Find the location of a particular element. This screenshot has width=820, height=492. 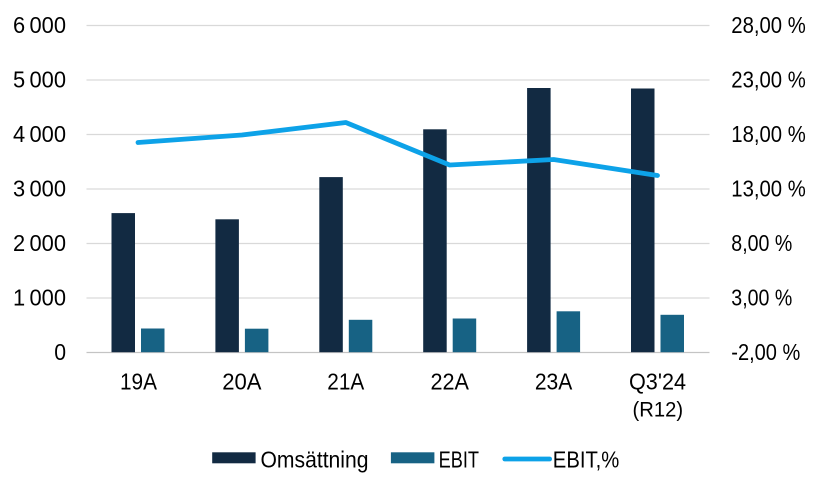

svg-text: 3,00 % is located at coordinates (761, 298).